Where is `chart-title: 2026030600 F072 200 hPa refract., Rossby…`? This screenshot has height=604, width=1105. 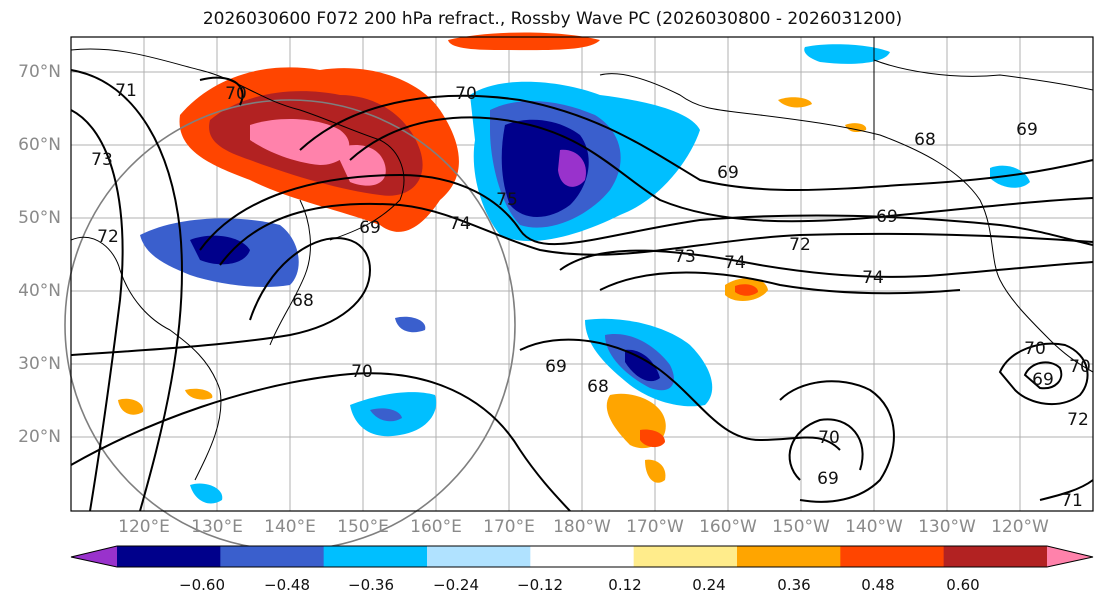 chart-title: 2026030600 F072 200 hPa refract., Rossby… is located at coordinates (552, 19).